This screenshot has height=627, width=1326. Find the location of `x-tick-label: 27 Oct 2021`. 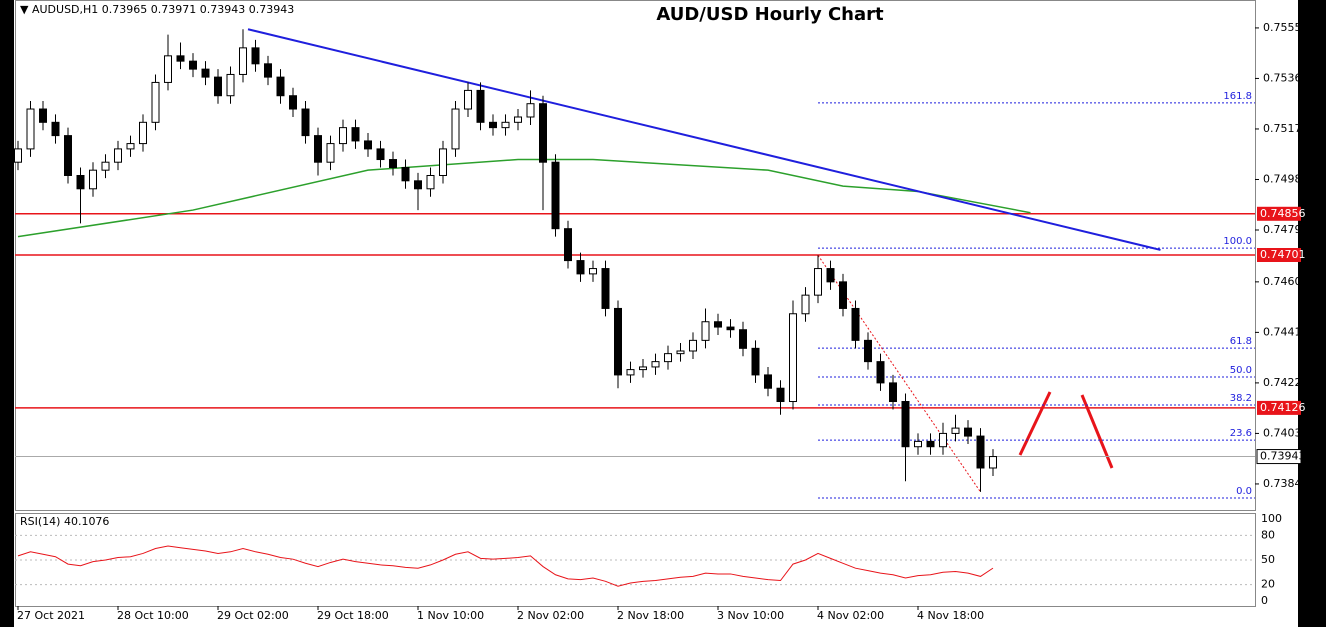

x-tick-label: 27 Oct 2021 is located at coordinates (51, 615).